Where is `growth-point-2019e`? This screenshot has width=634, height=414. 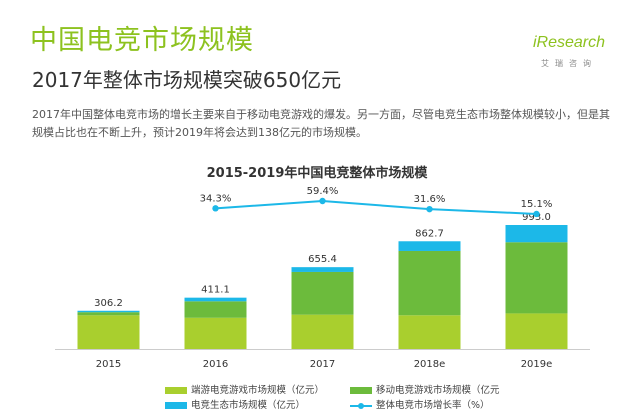 growth-point-2019e is located at coordinates (536, 214).